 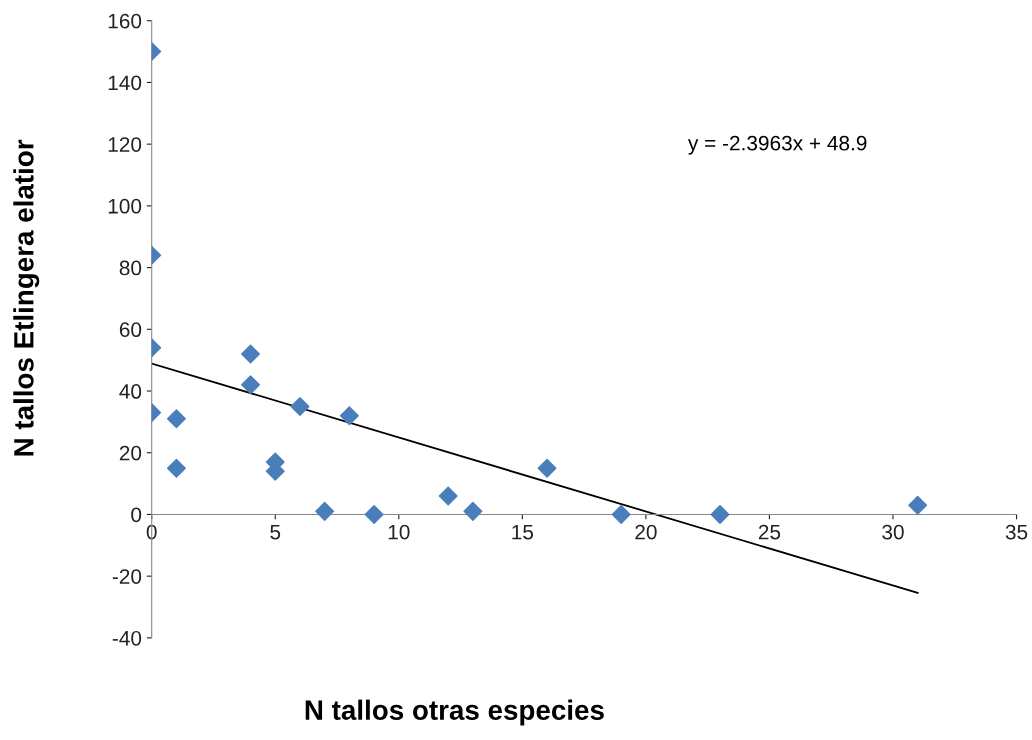 What do you see at coordinates (454, 712) in the screenshot?
I see `x-axis-title: N tallos otras especies` at bounding box center [454, 712].